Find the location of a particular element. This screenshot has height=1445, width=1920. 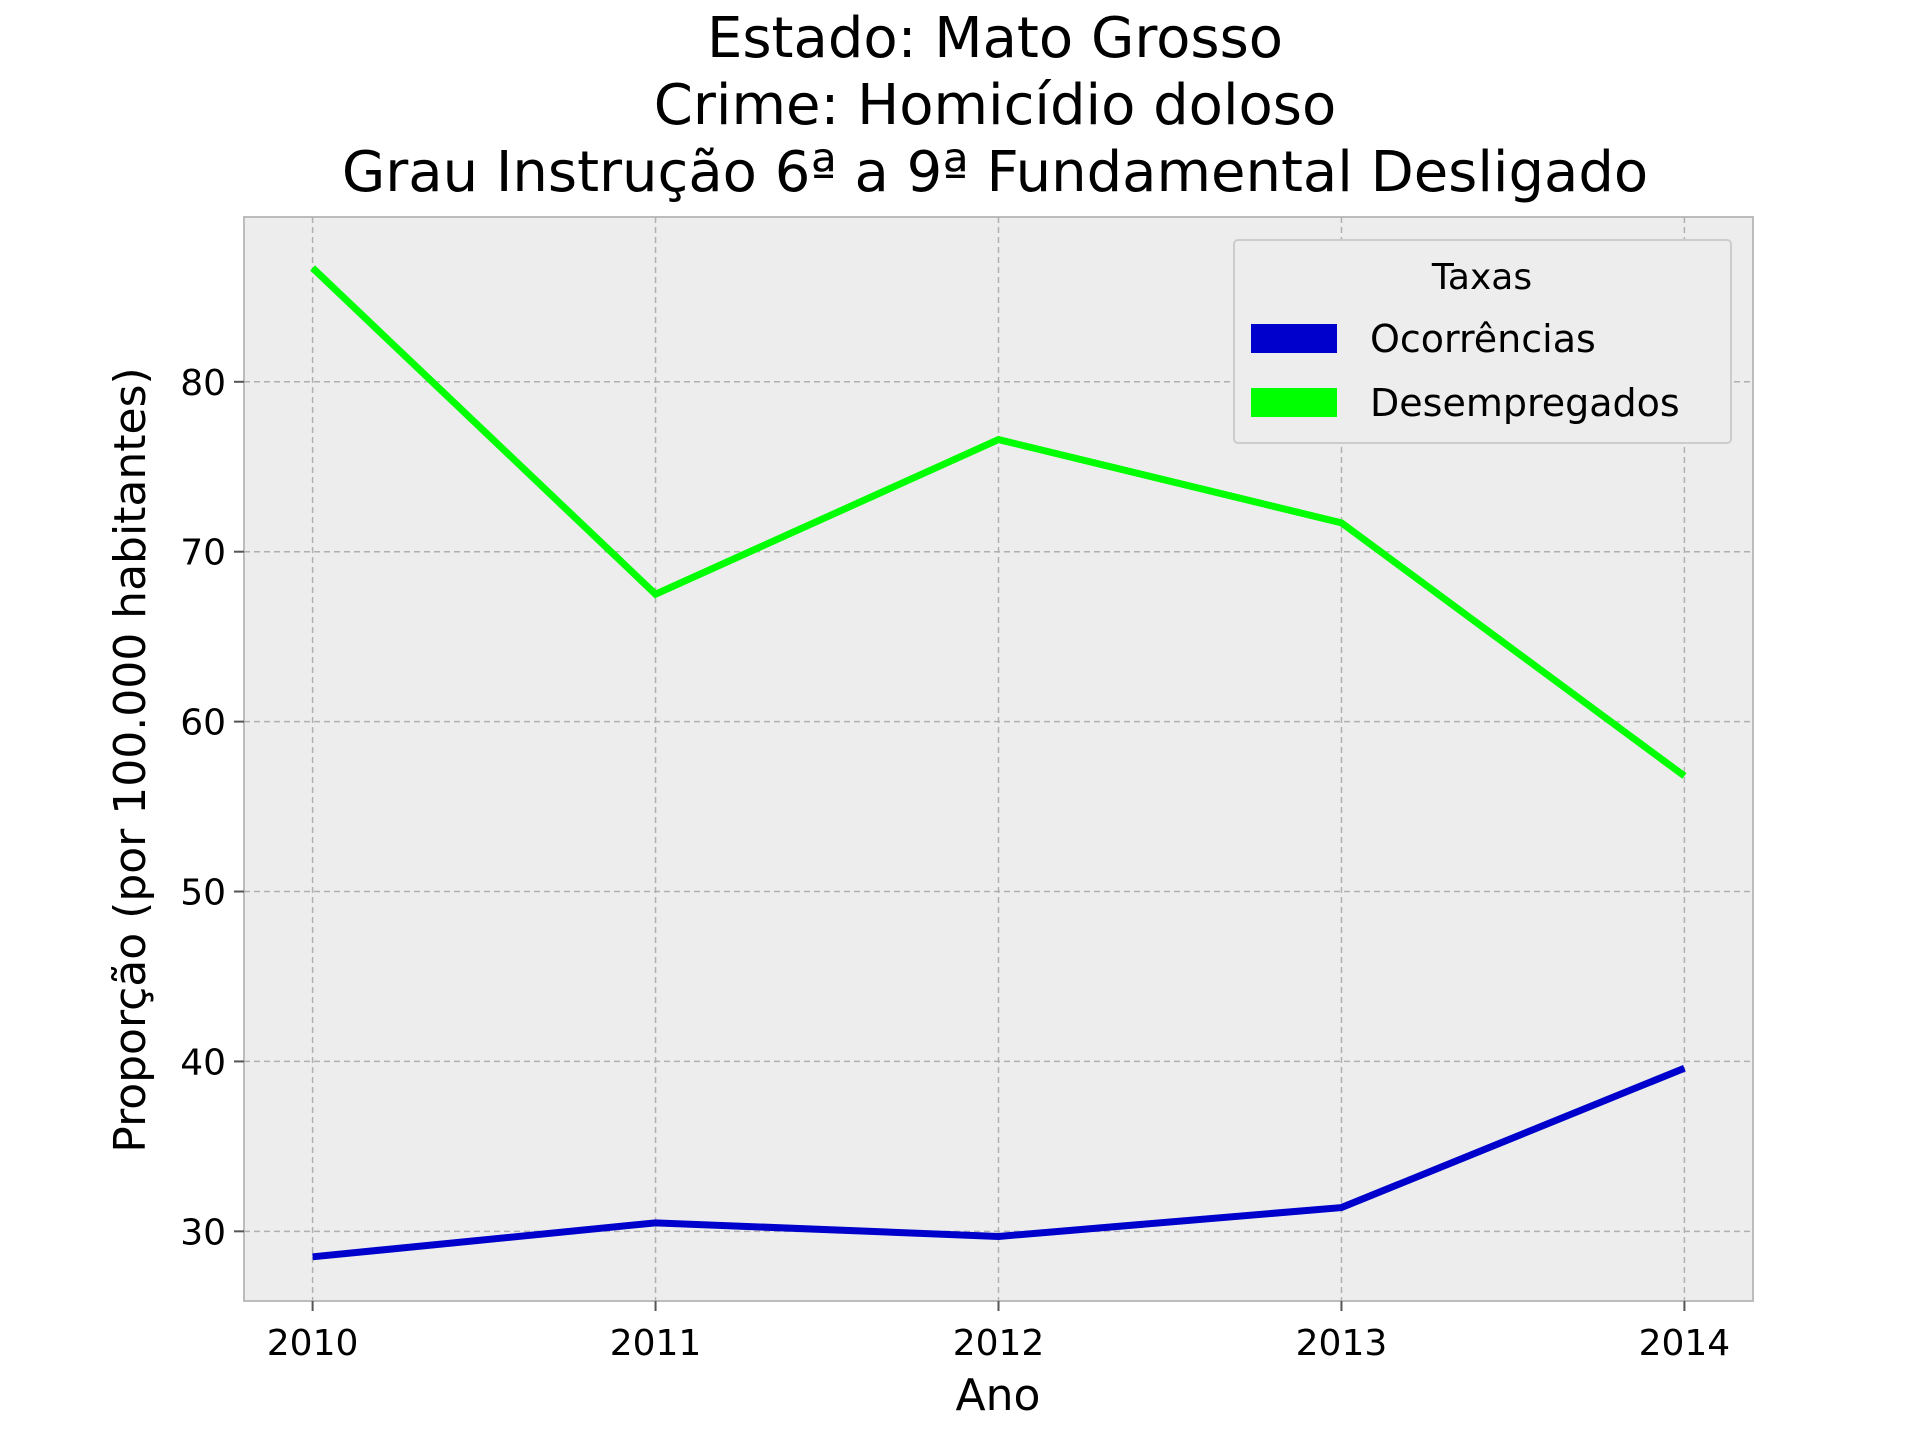

y-tick-label: 70 is located at coordinates (203, 553).